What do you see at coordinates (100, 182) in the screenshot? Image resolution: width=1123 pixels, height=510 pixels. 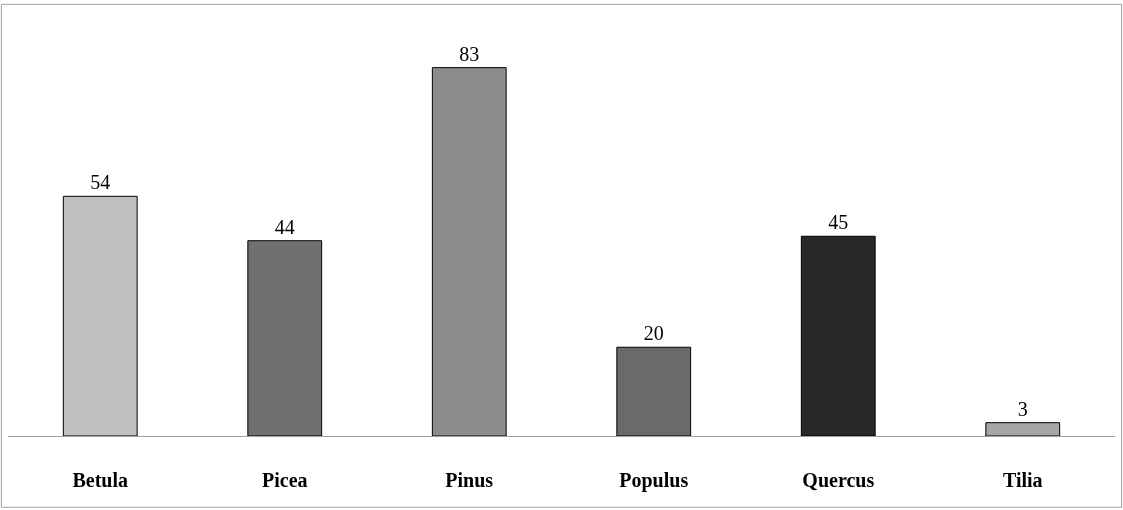 I see `data-label: 54` at bounding box center [100, 182].